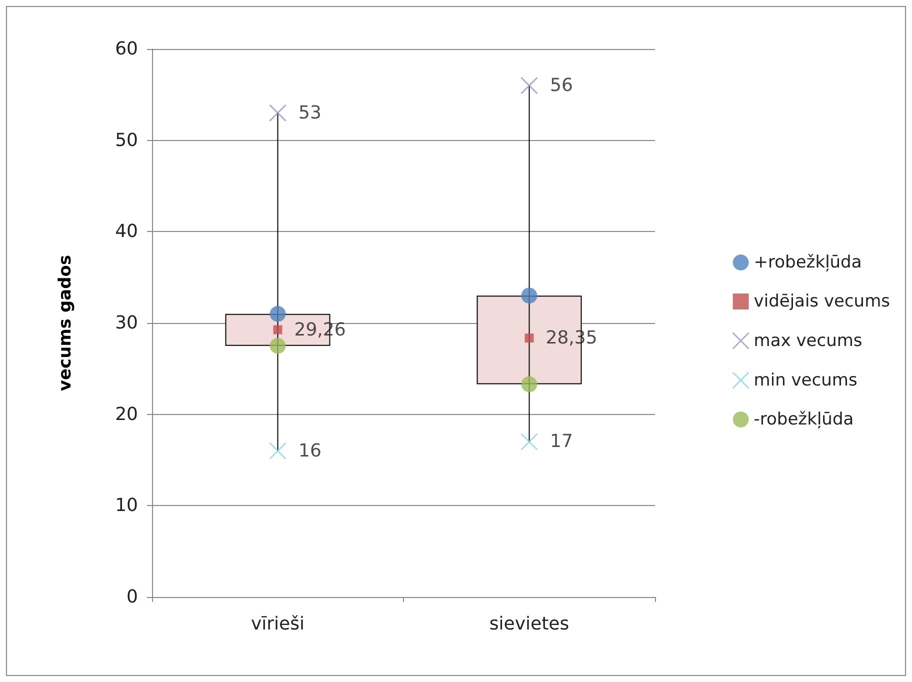 The image size is (912, 682). I want to click on y-tick-label: 50, so click(126, 140).